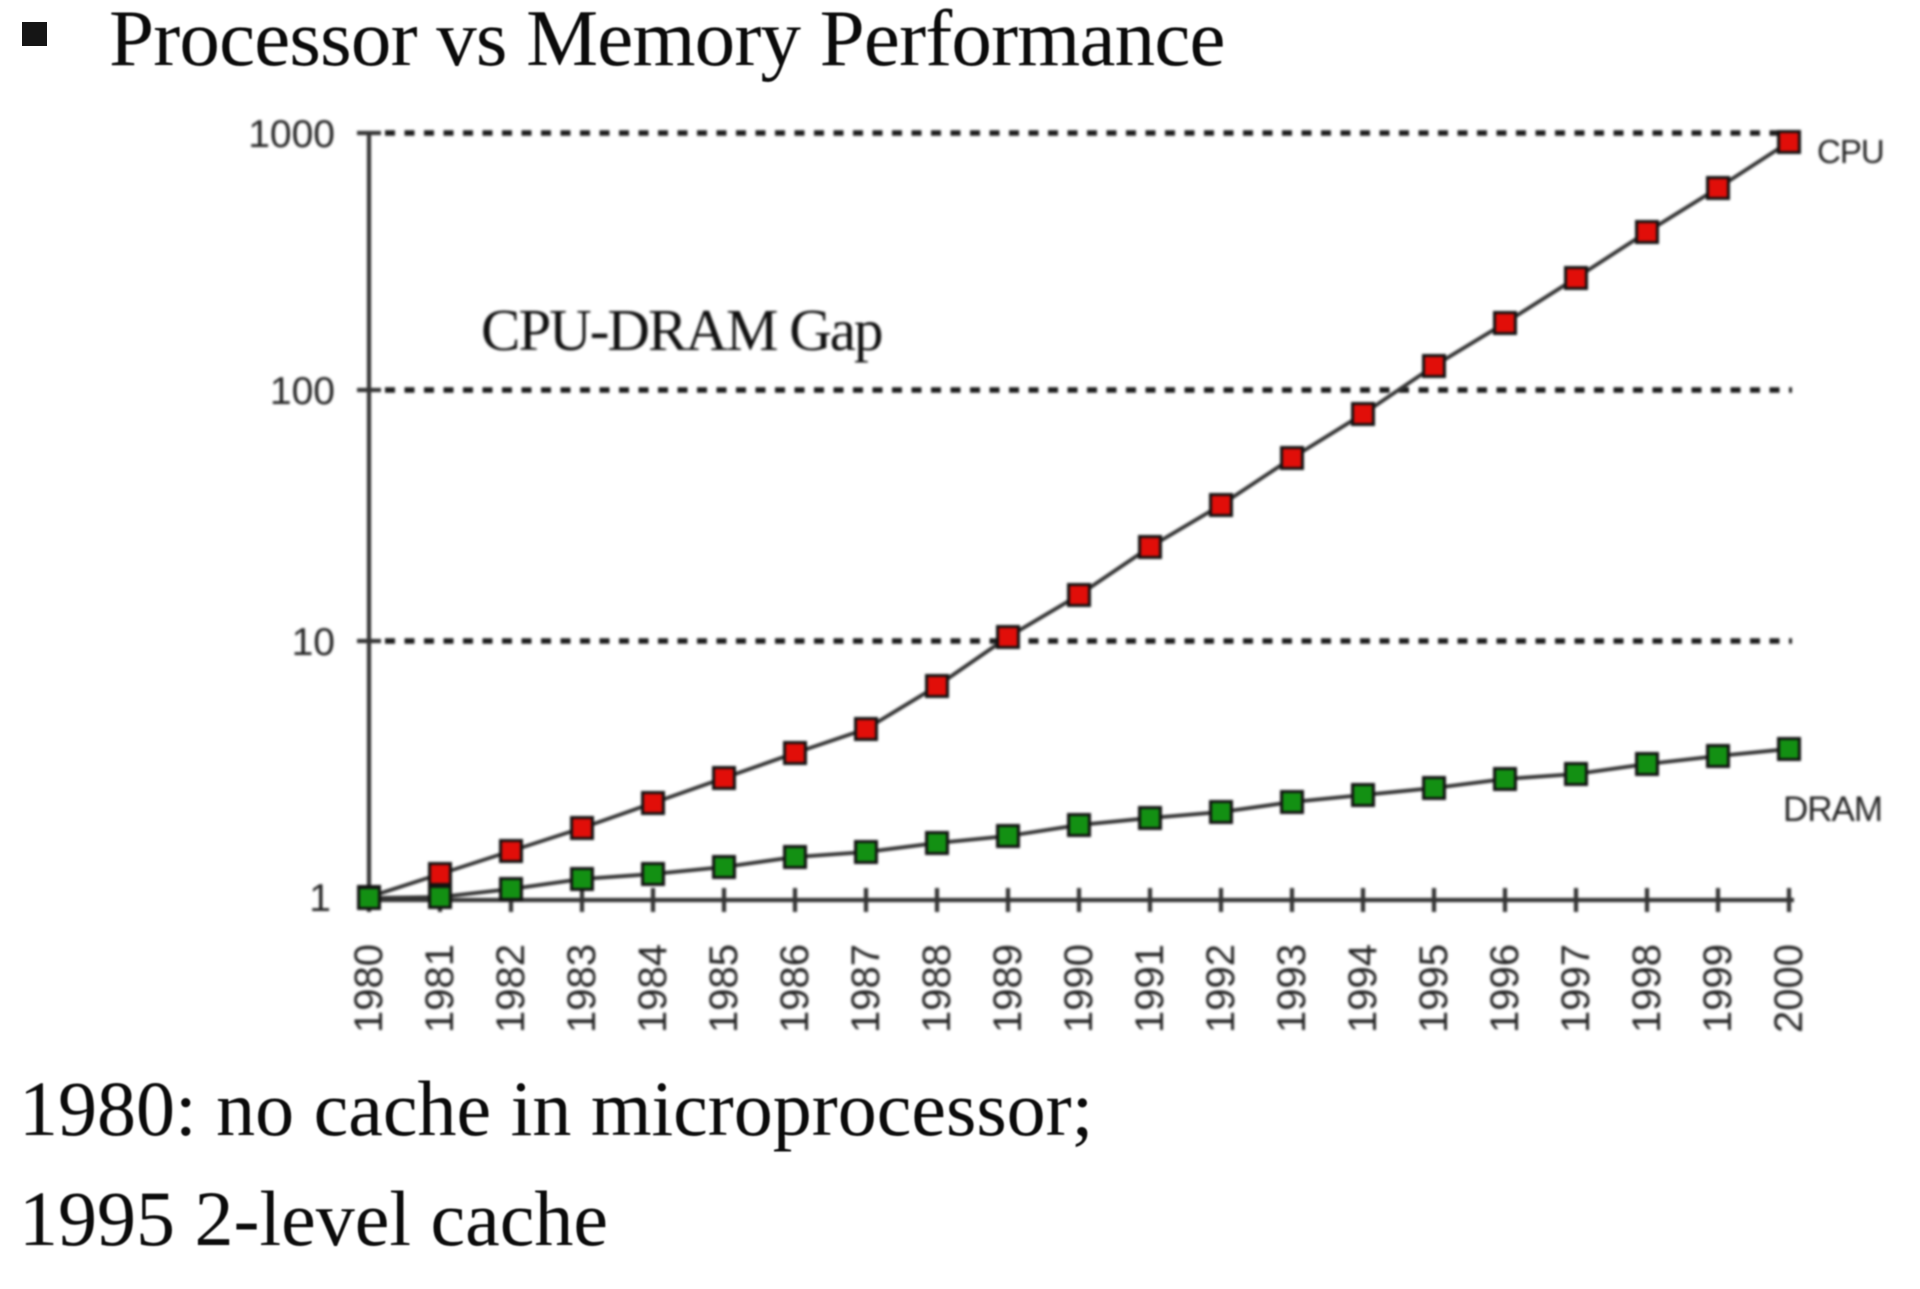  I want to click on svg-text: 100, so click(302, 391).